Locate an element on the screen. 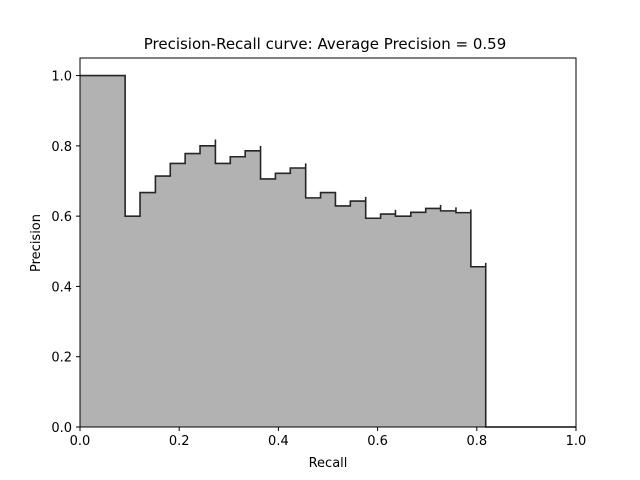 The height and width of the screenshot is (480, 640). x-tick-label: 1.0 is located at coordinates (576, 441).